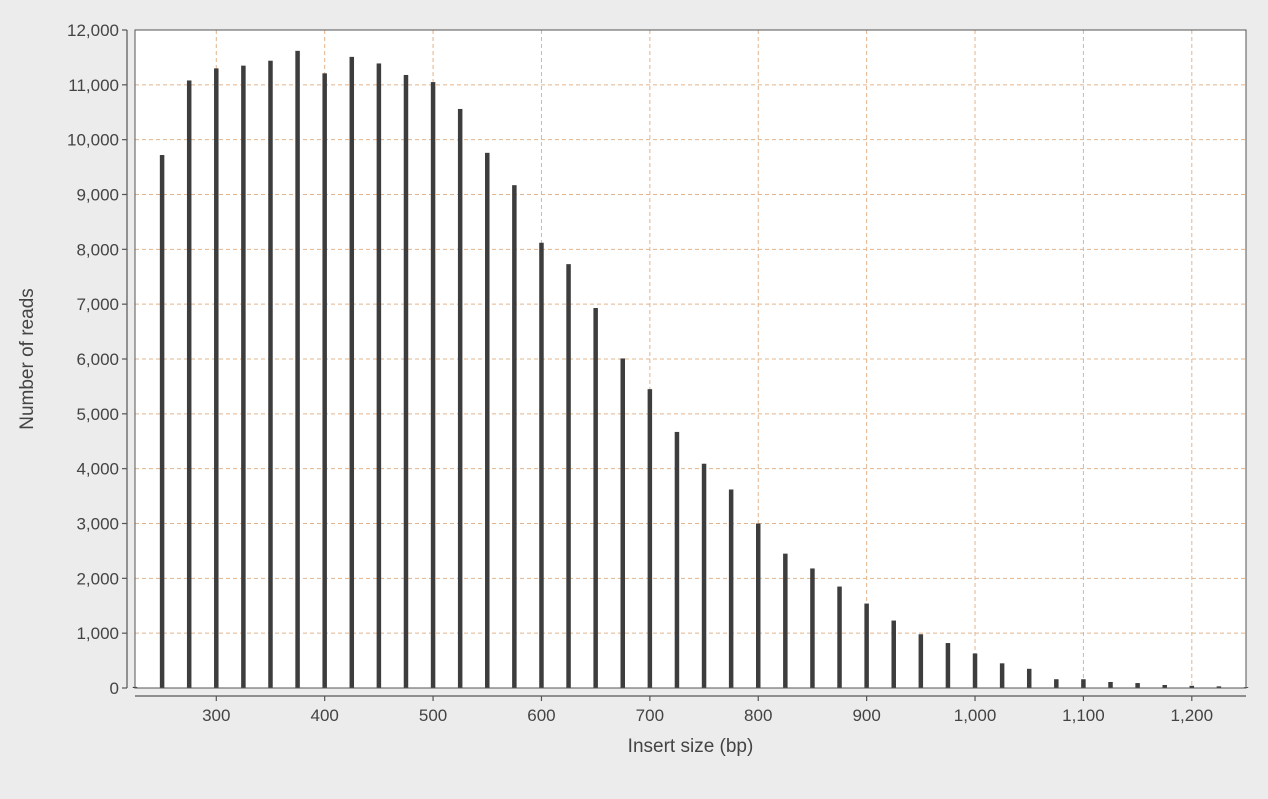 The width and height of the screenshot is (1268, 799). I want to click on x-tick-label: 900, so click(866, 715).